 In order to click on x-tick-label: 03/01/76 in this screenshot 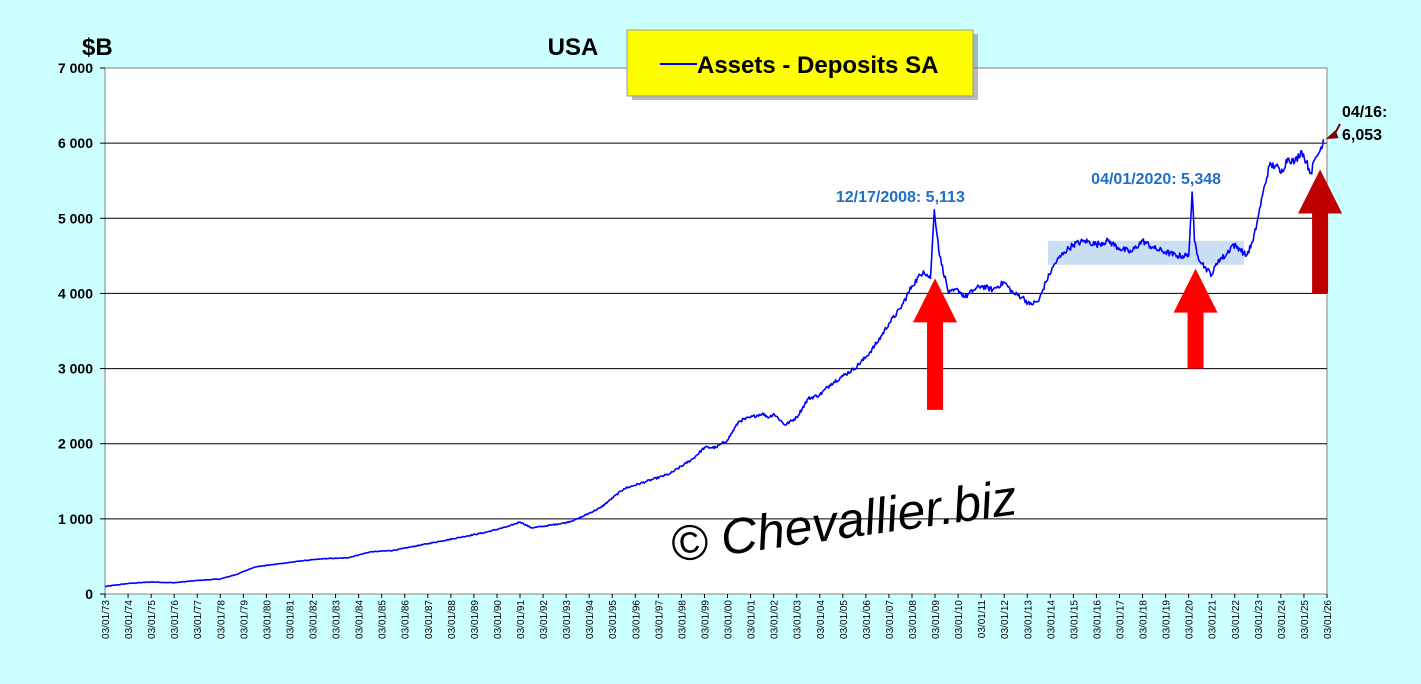, I will do `click(175, 619)`.